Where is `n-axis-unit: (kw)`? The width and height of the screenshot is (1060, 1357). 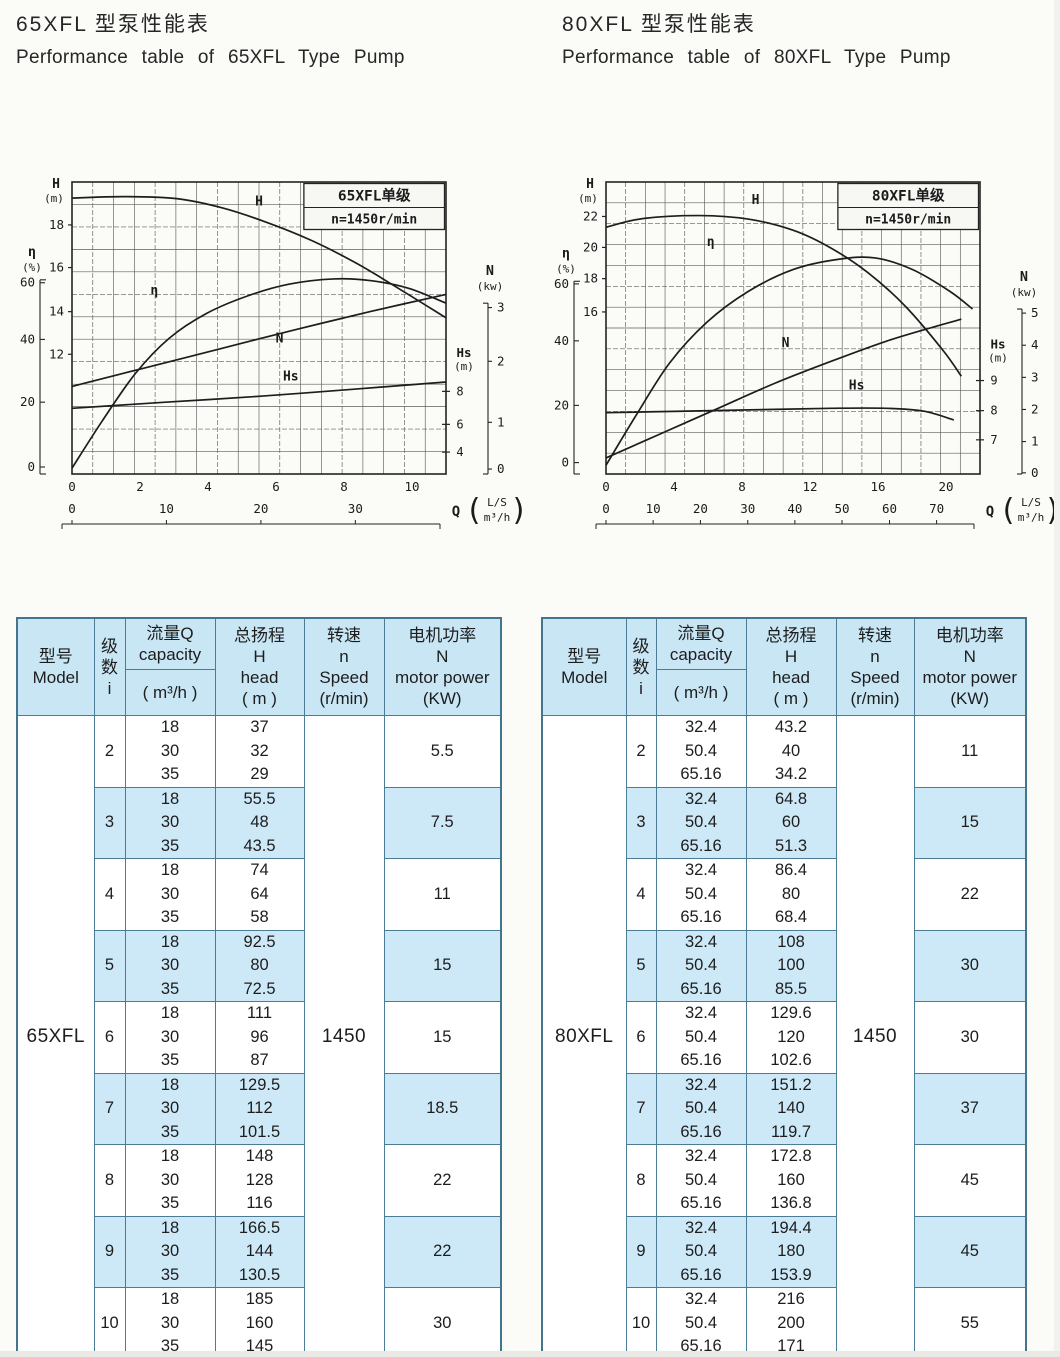 n-axis-unit: (kw) is located at coordinates (490, 286).